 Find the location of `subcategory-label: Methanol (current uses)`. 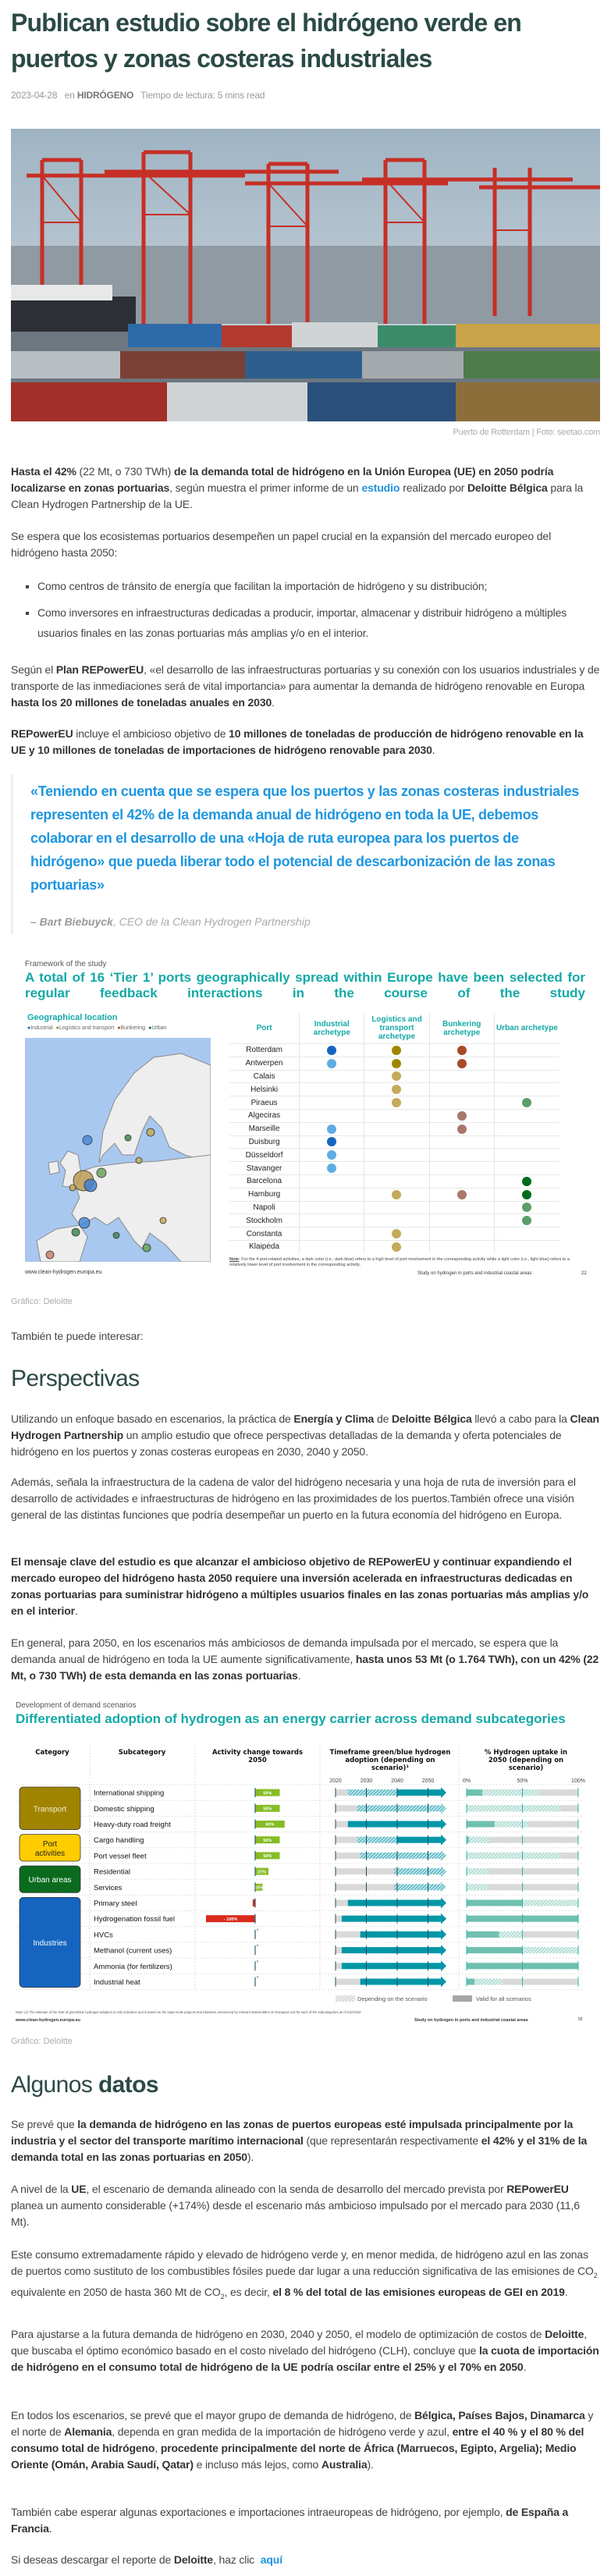

subcategory-label: Methanol (current uses) is located at coordinates (133, 1951).